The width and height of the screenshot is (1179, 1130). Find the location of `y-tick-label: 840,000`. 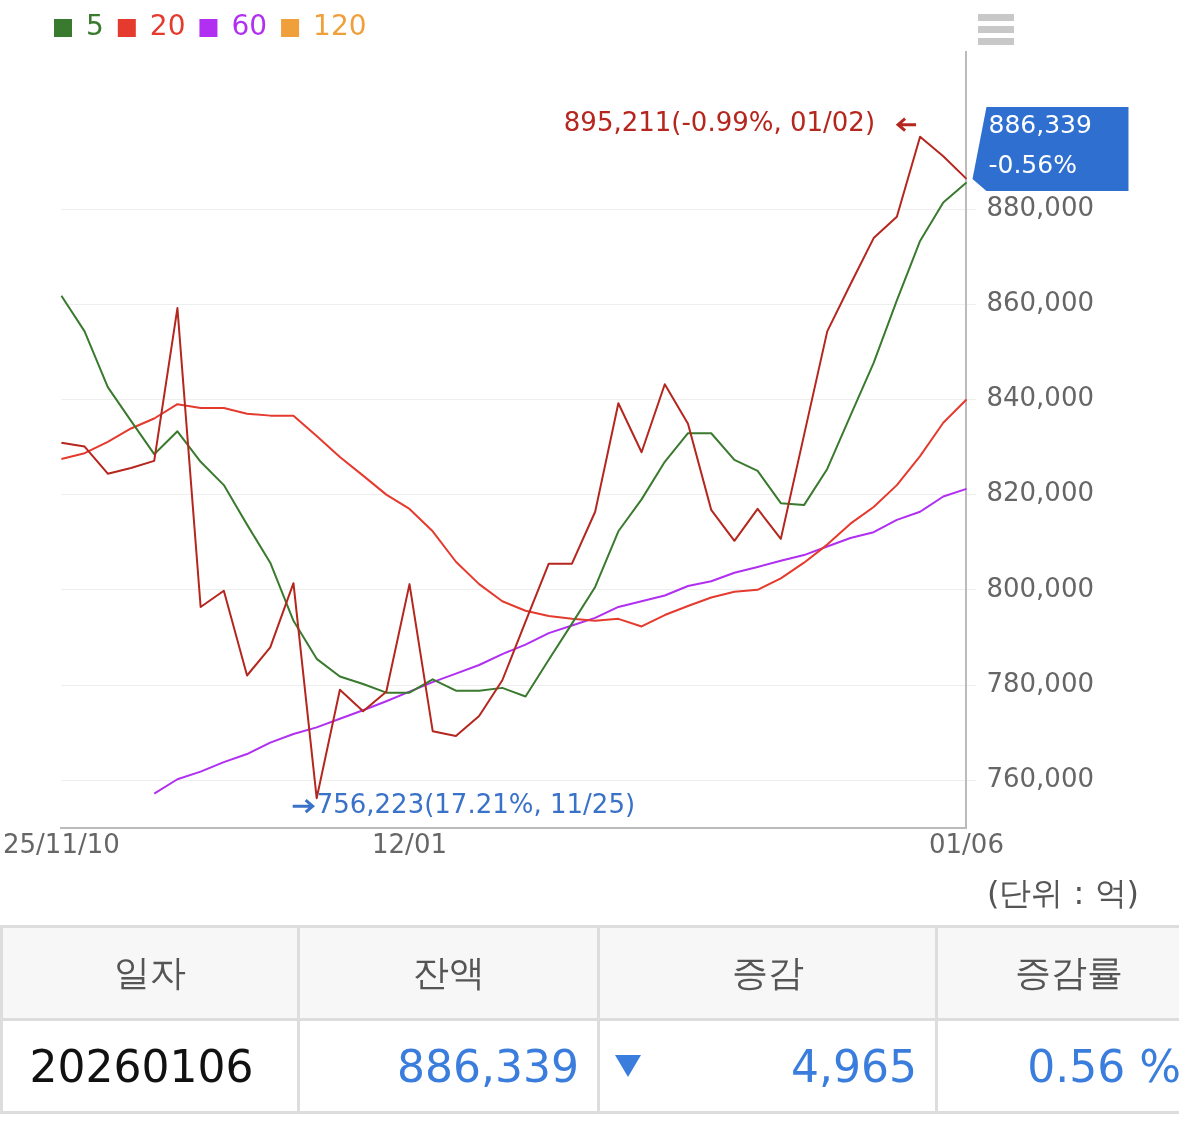

y-tick-label: 840,000 is located at coordinates (1040, 397).